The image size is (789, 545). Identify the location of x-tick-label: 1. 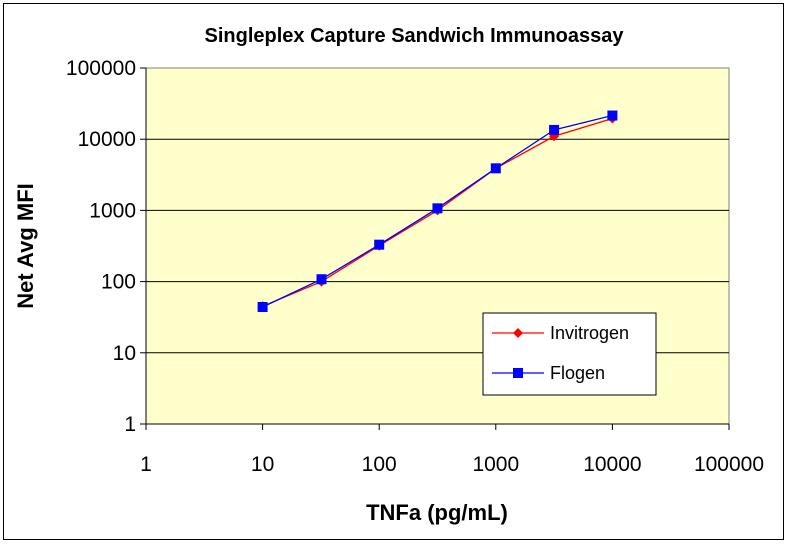
(146, 464).